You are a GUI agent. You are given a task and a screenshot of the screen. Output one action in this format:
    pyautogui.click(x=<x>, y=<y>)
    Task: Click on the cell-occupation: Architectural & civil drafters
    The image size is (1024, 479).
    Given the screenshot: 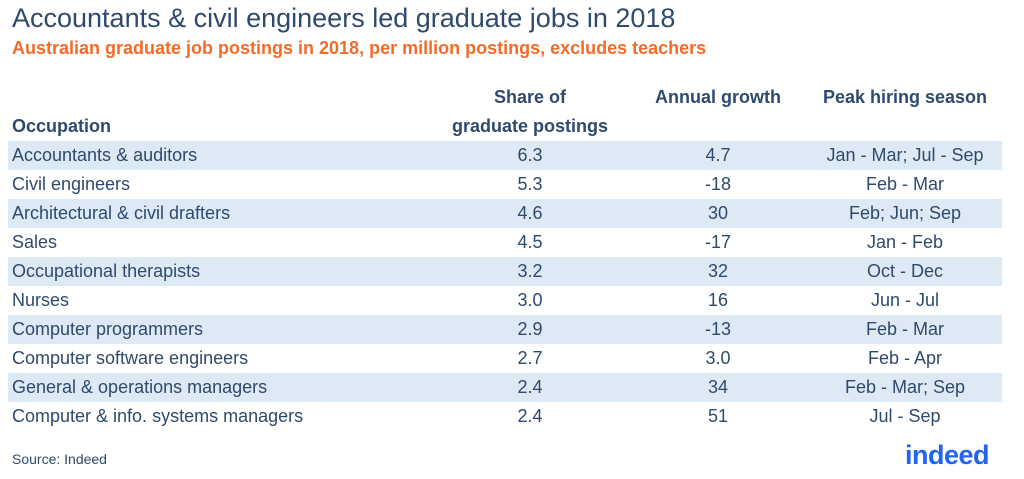 What is the action you would take?
    pyautogui.click(x=121, y=213)
    